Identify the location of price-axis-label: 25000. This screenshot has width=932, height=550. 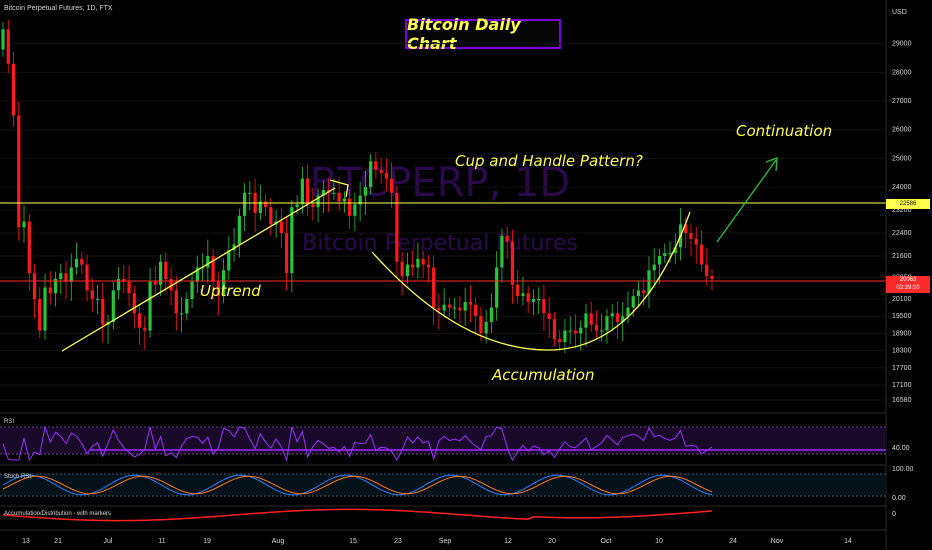
(902, 158).